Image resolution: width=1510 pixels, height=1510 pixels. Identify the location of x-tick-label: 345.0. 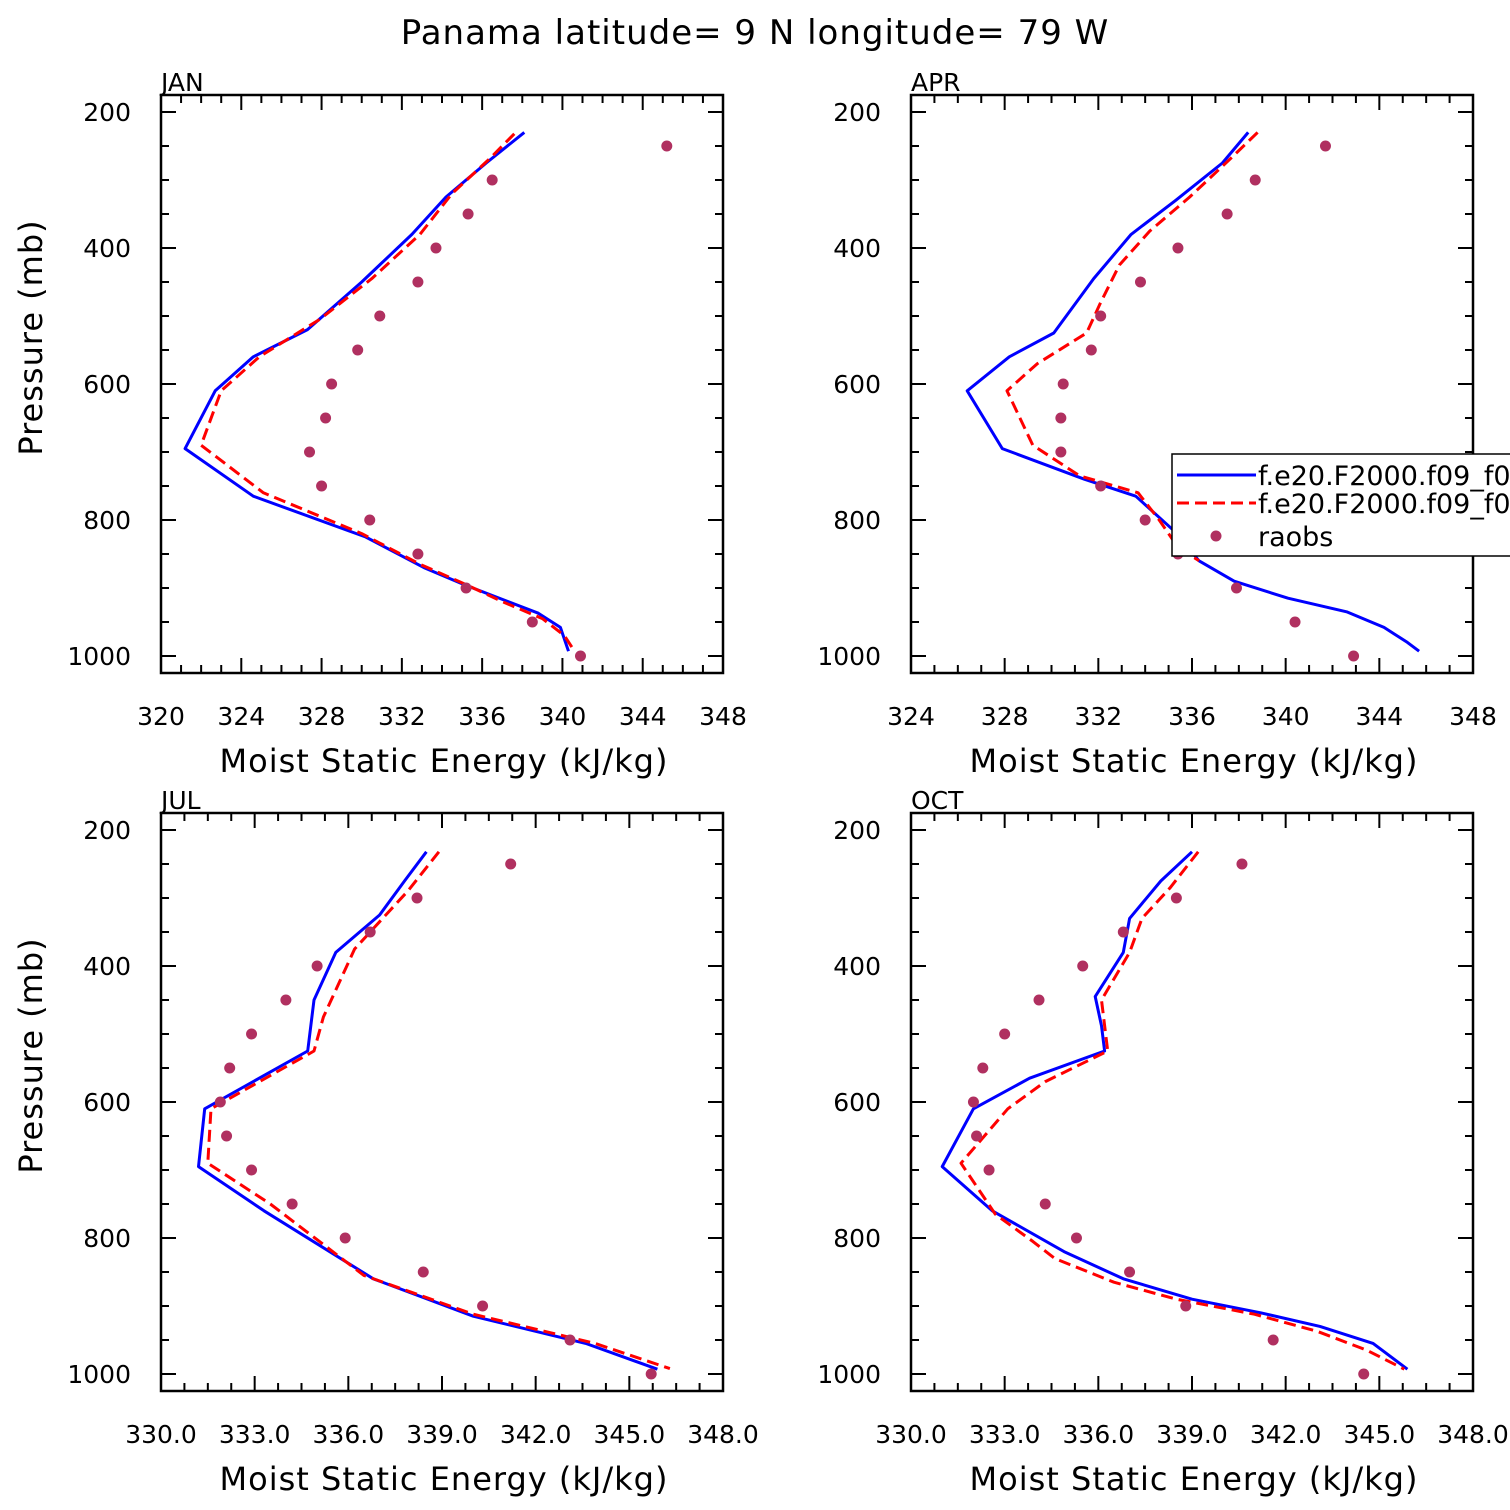
(1380, 1434).